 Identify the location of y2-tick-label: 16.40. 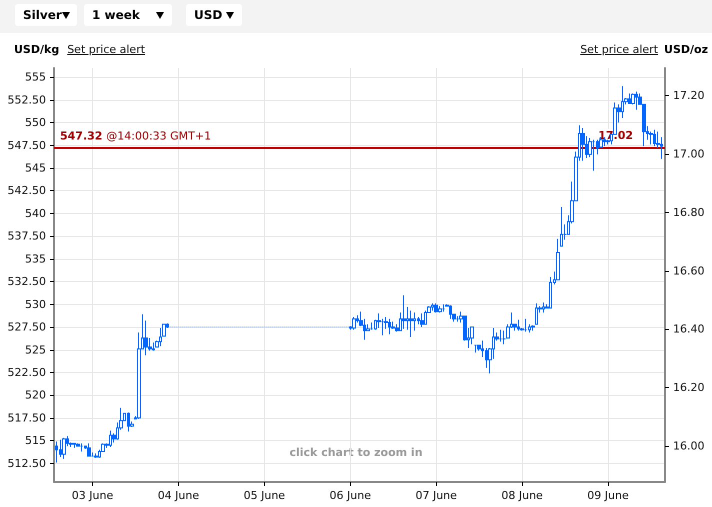
(688, 329).